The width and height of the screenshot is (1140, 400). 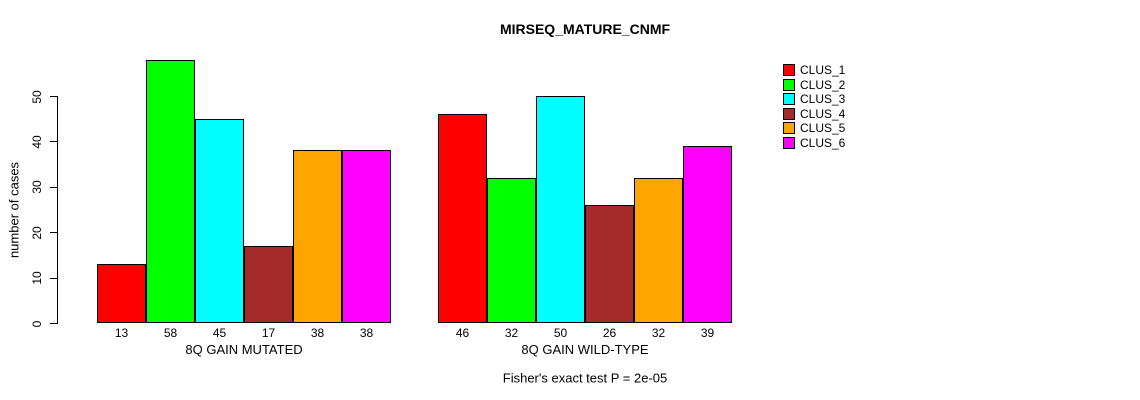 I want to click on annotation-fisher-test: Fisher's exact test P = 2e-05, so click(x=585, y=378).